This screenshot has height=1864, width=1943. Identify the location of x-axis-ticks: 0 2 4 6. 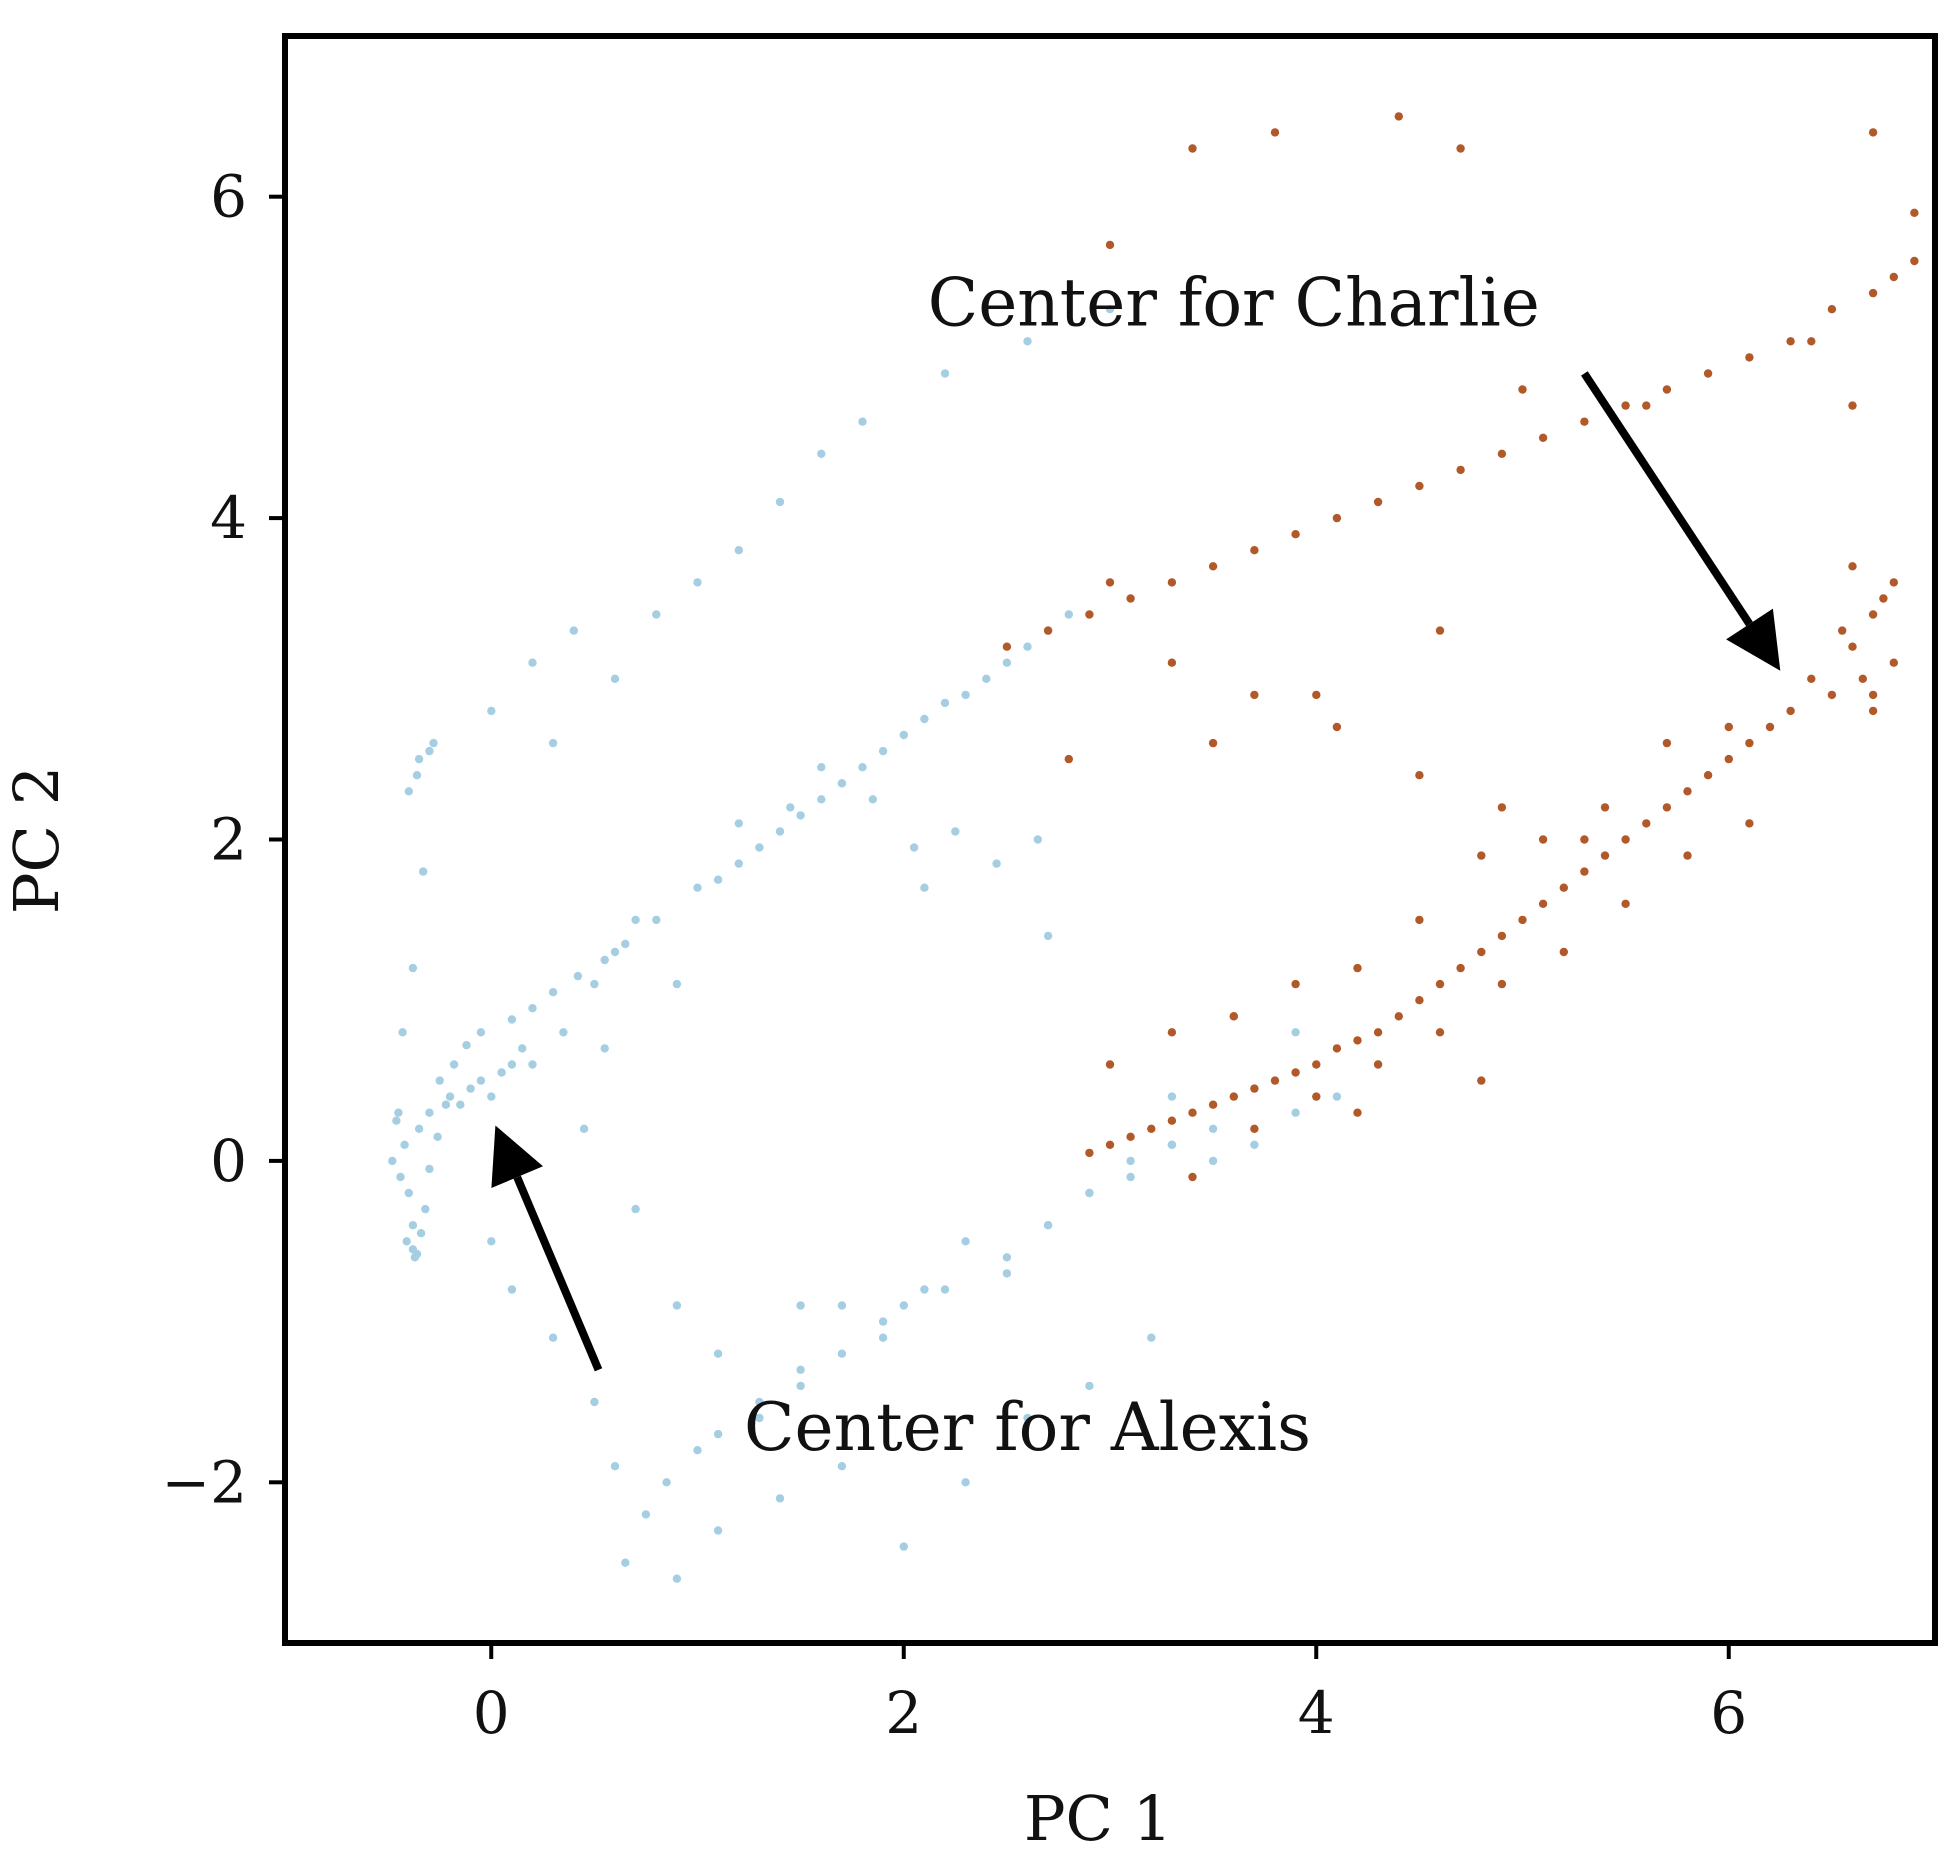
(1110, 1695).